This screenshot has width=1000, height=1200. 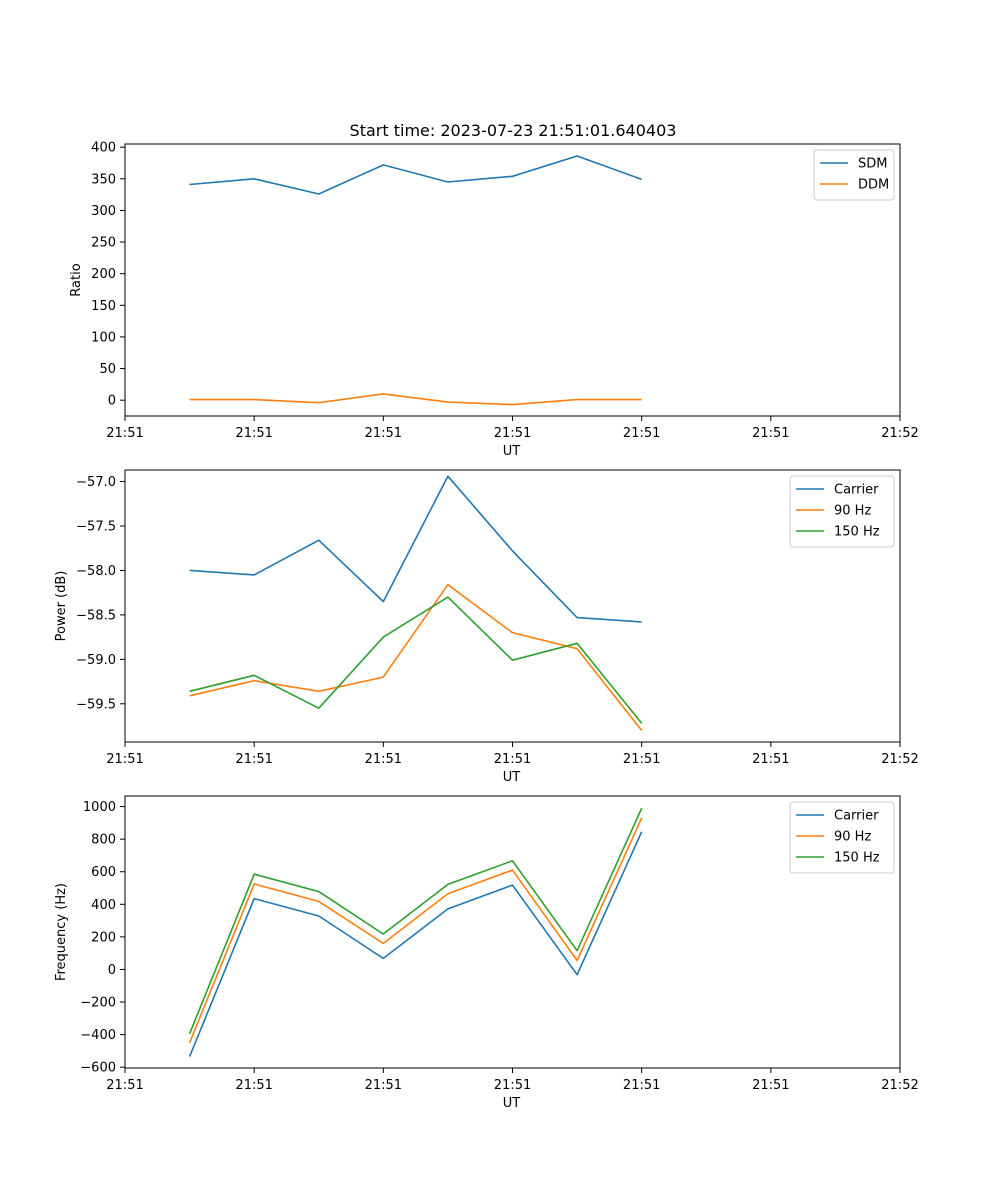 I want to click on y-tick-label: −58.0, so click(x=96, y=571).